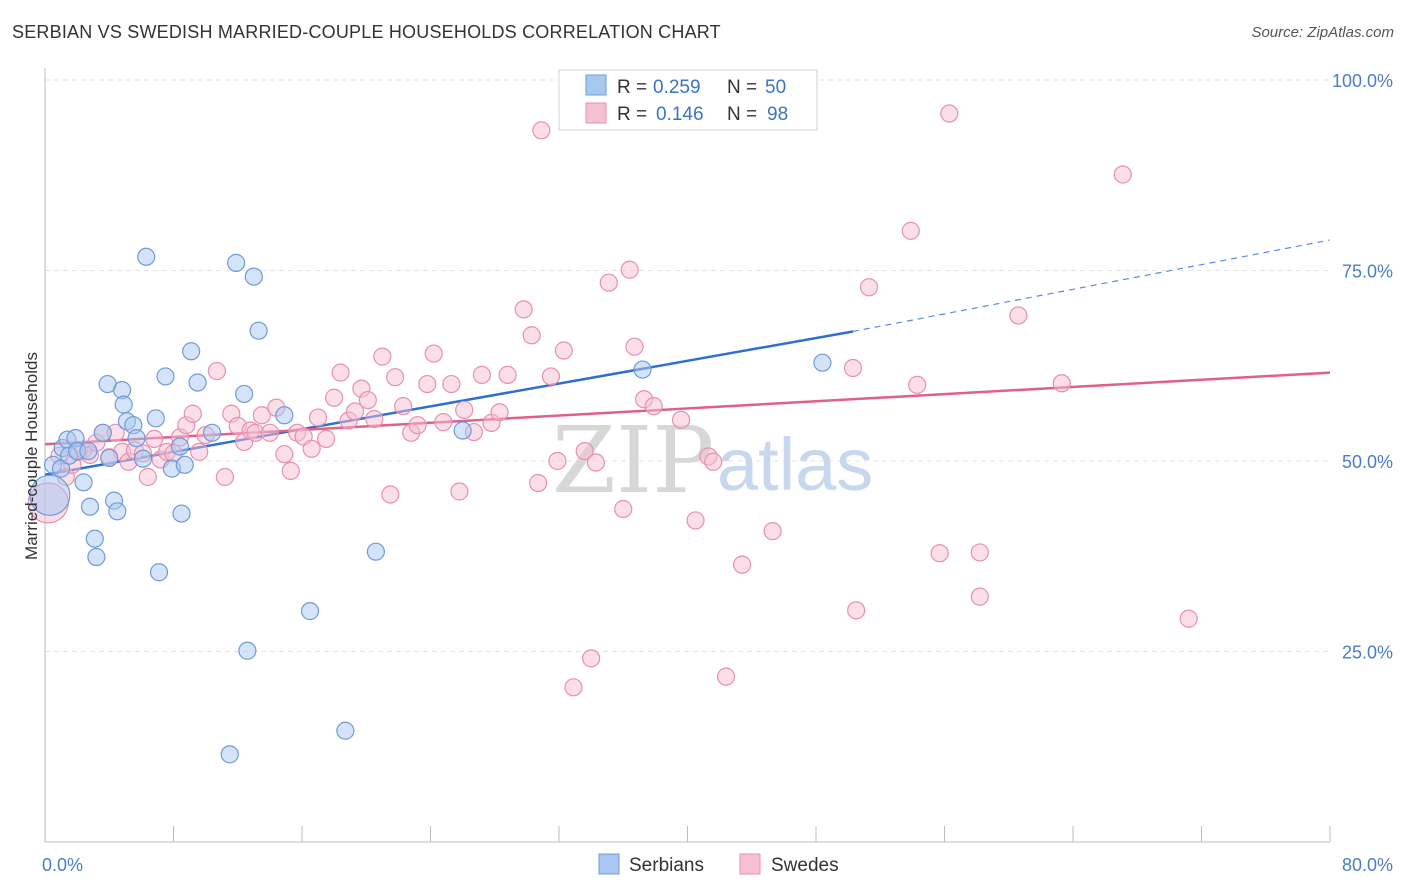 This screenshot has height=892, width=1406. Describe the element at coordinates (805, 865) in the screenshot. I see `bottom-legend-label-swedes: Swedes` at that location.